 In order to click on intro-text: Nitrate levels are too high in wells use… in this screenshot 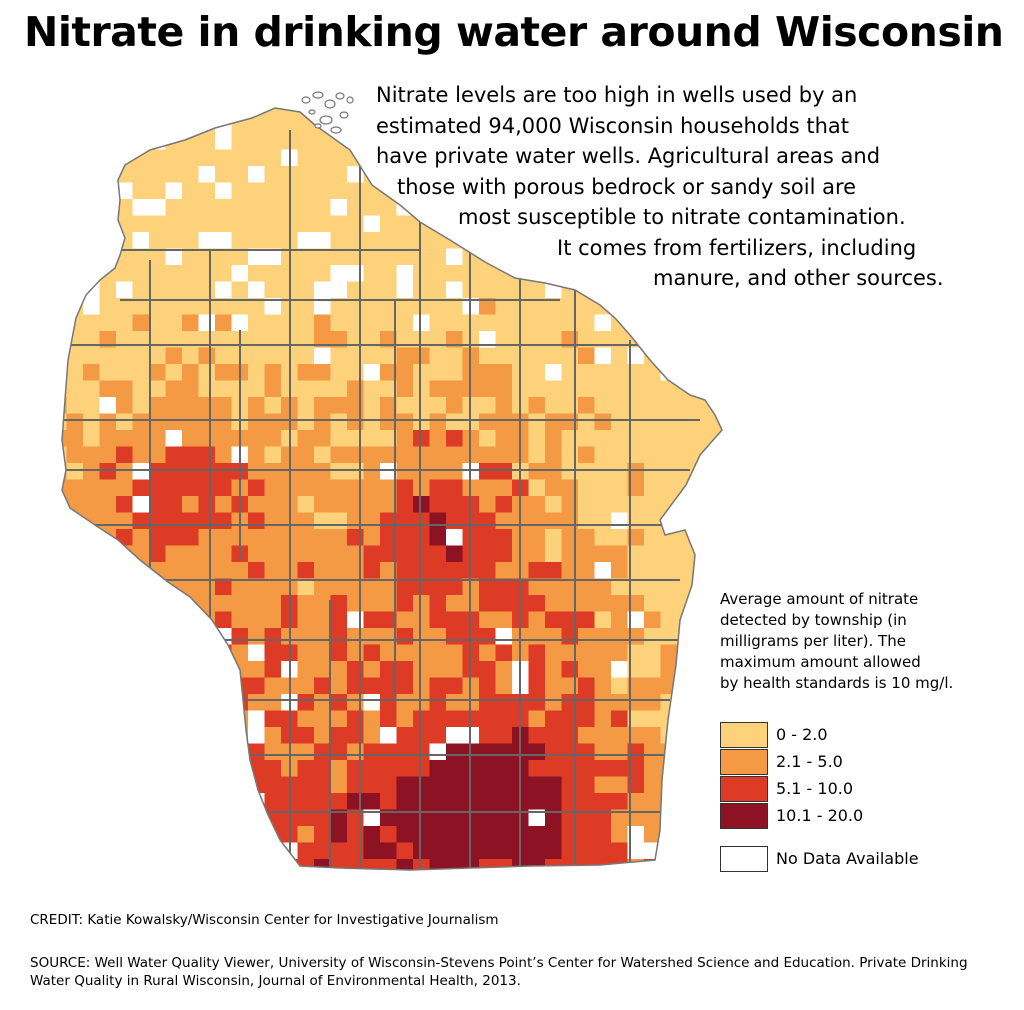, I will do `click(672, 187)`.